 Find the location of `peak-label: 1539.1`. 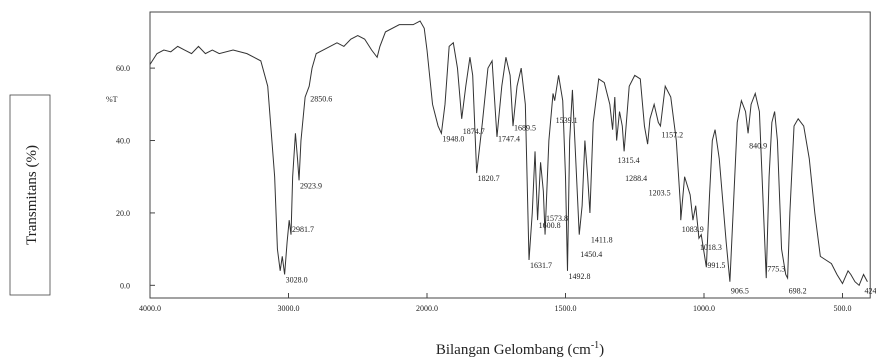

peak-label: 1539.1 is located at coordinates (567, 120).